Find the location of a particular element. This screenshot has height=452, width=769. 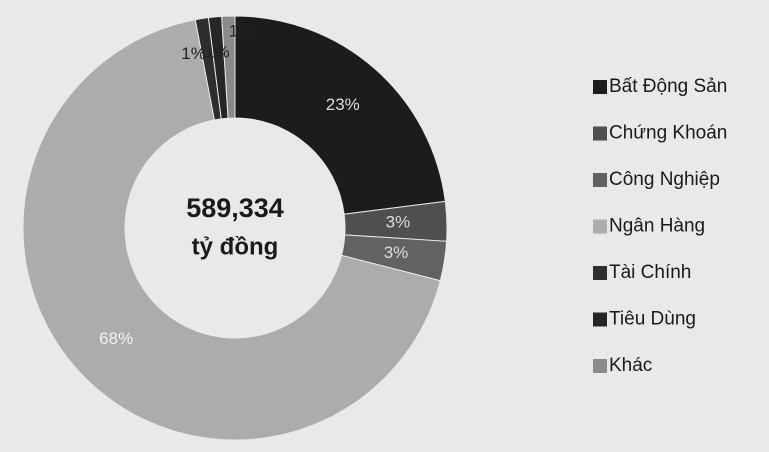

legend-label: Bất Động Sản is located at coordinates (668, 86).